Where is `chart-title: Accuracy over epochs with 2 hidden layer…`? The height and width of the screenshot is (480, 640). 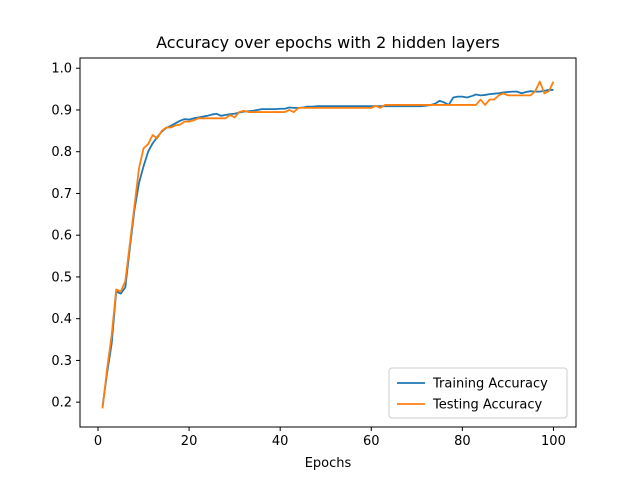 chart-title: Accuracy over epochs with 2 hidden layer… is located at coordinates (328, 42).